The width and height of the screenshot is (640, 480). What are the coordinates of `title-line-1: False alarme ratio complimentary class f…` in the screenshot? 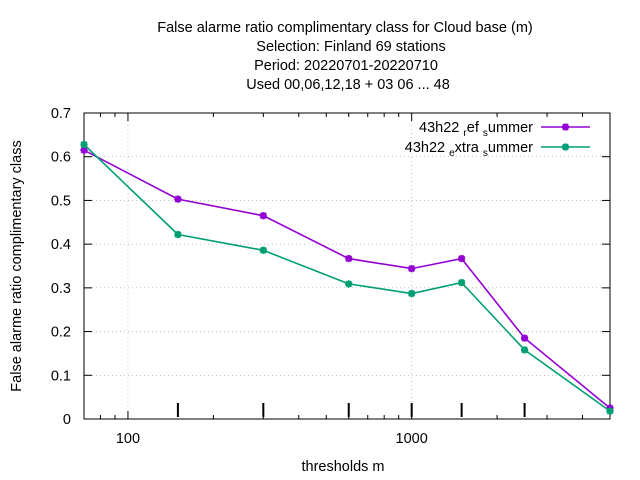 It's located at (345, 28).